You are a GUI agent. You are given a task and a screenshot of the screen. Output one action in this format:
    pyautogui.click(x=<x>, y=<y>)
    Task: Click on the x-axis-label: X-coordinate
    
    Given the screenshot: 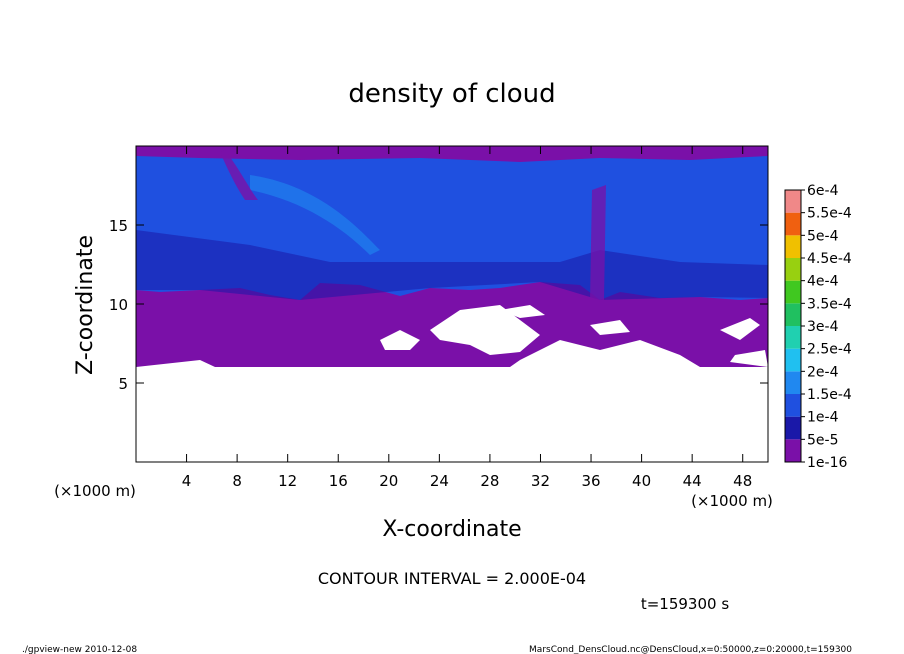 What is the action you would take?
    pyautogui.click(x=451, y=529)
    